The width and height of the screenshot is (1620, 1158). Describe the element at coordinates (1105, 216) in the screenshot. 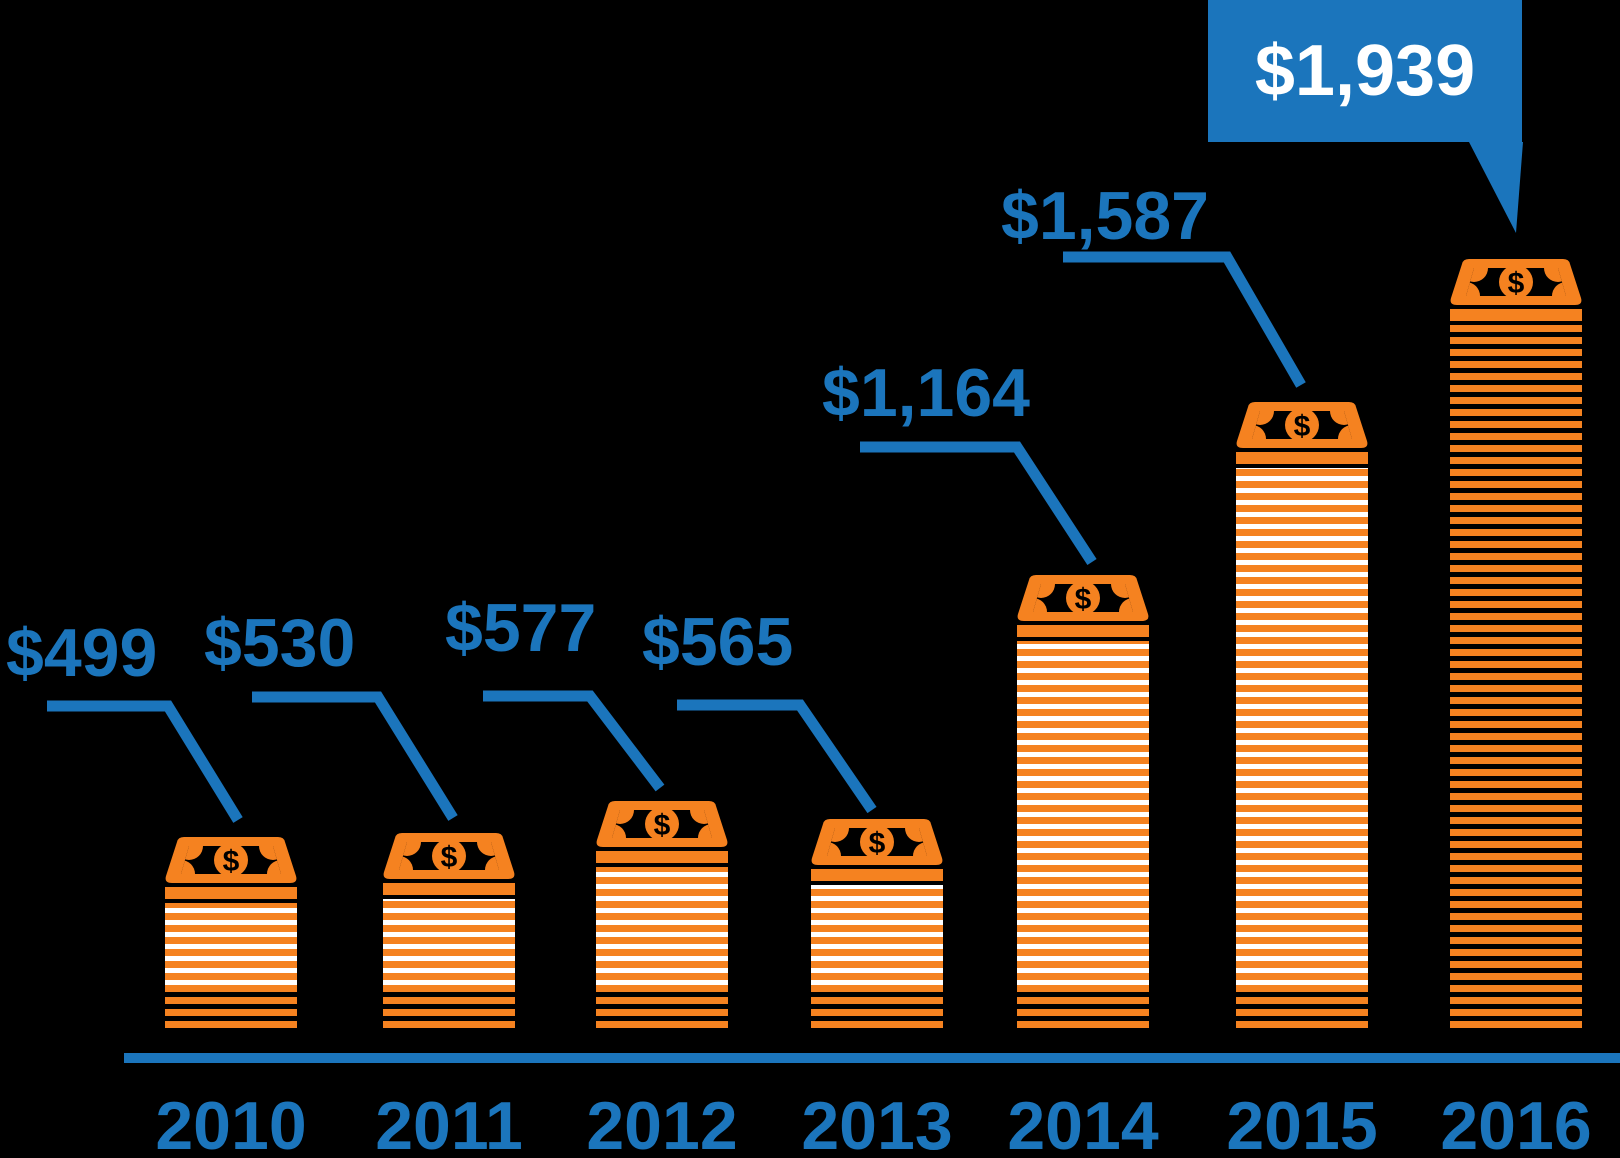

I see `value-label-2015: $1,587` at that location.